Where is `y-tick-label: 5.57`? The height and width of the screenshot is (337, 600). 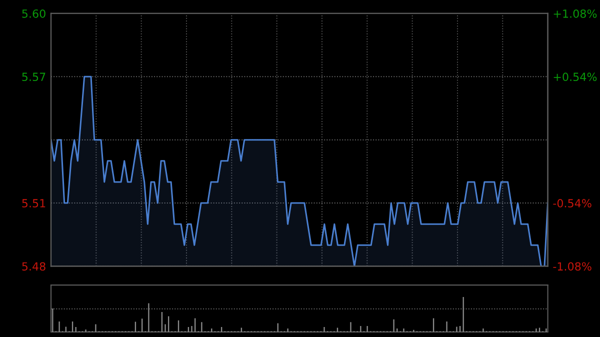 y-tick-label: 5.57 is located at coordinates (34, 77).